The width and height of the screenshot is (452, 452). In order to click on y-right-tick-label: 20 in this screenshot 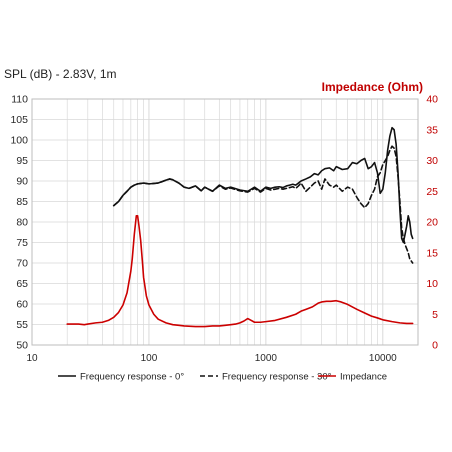, I will do `click(432, 223)`.